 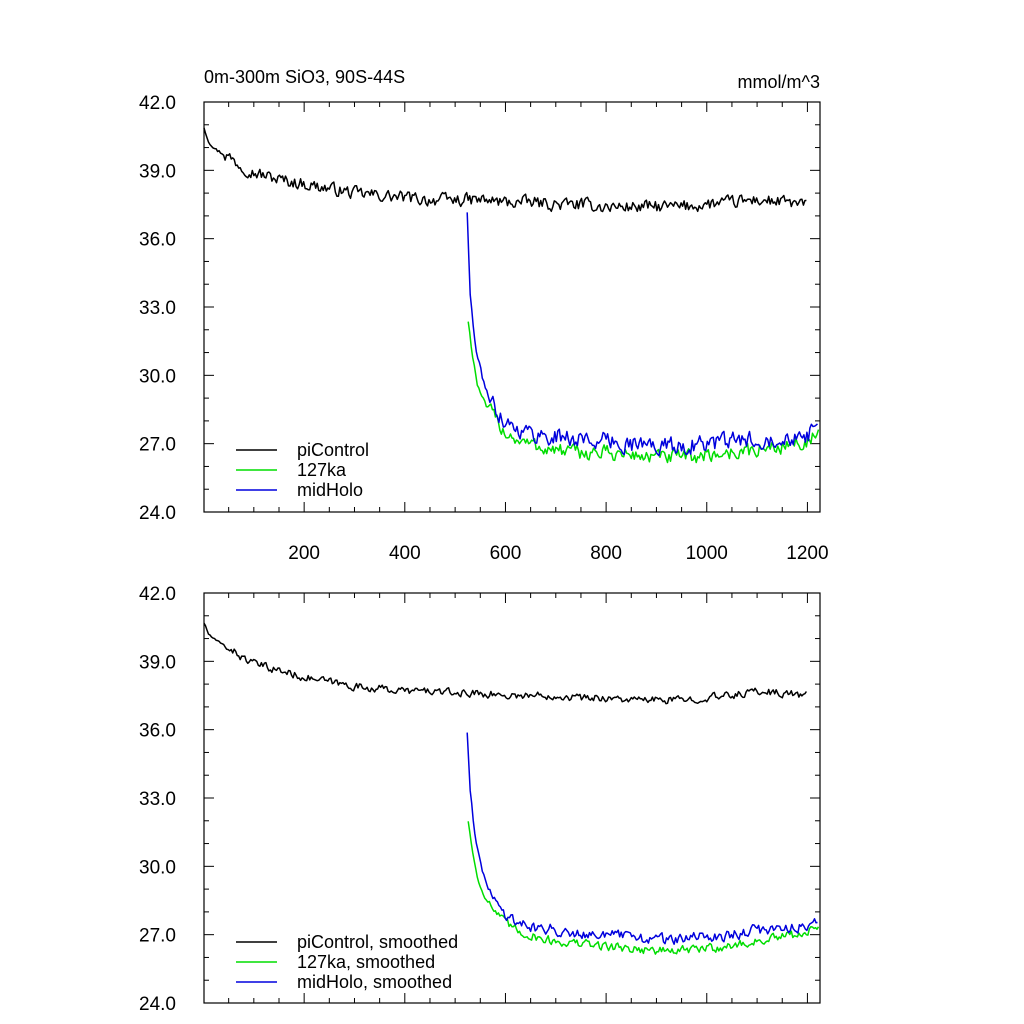 What do you see at coordinates (377, 942) in the screenshot?
I see `legend-label-0: piControl, smoothed` at bounding box center [377, 942].